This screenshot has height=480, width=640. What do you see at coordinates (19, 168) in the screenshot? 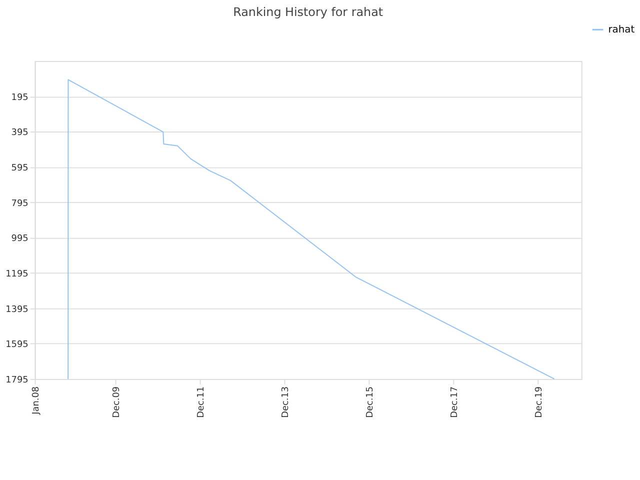
I see `y-tick-label: 595` at bounding box center [19, 168].